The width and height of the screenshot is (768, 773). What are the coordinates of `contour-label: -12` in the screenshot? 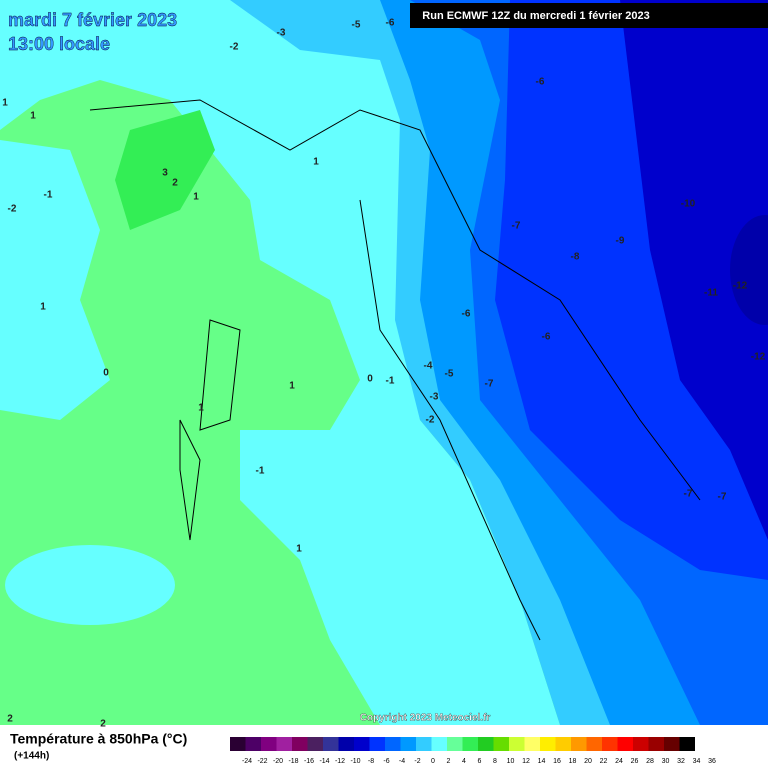 It's located at (740, 286).